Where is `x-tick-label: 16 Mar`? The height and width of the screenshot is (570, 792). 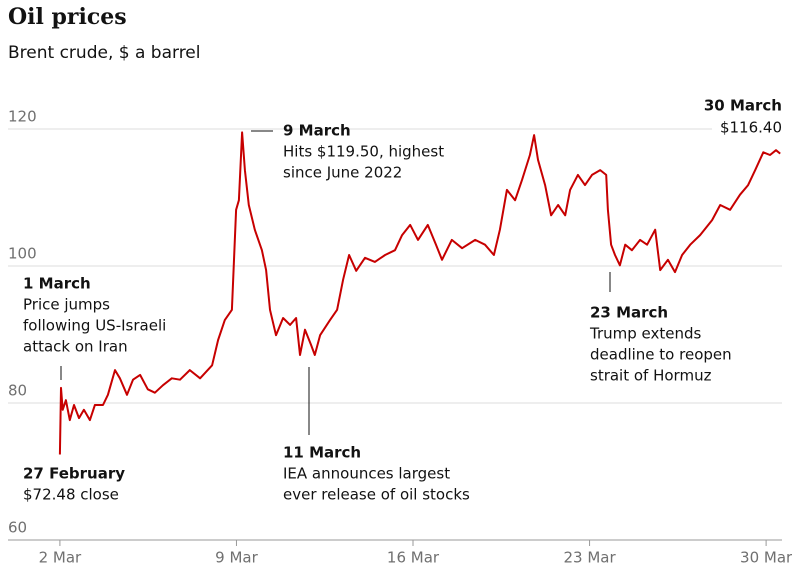
x-tick-label: 16 Mar is located at coordinates (413, 558).